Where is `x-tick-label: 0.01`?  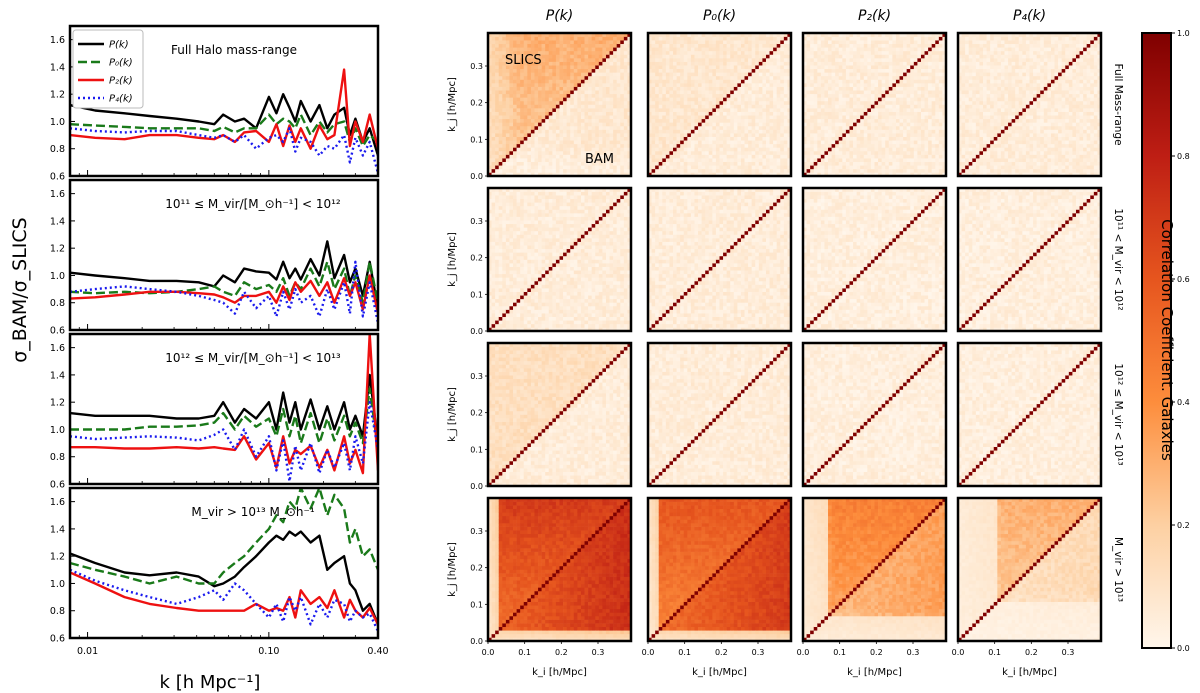
x-tick-label: 0.01 is located at coordinates (87, 651).